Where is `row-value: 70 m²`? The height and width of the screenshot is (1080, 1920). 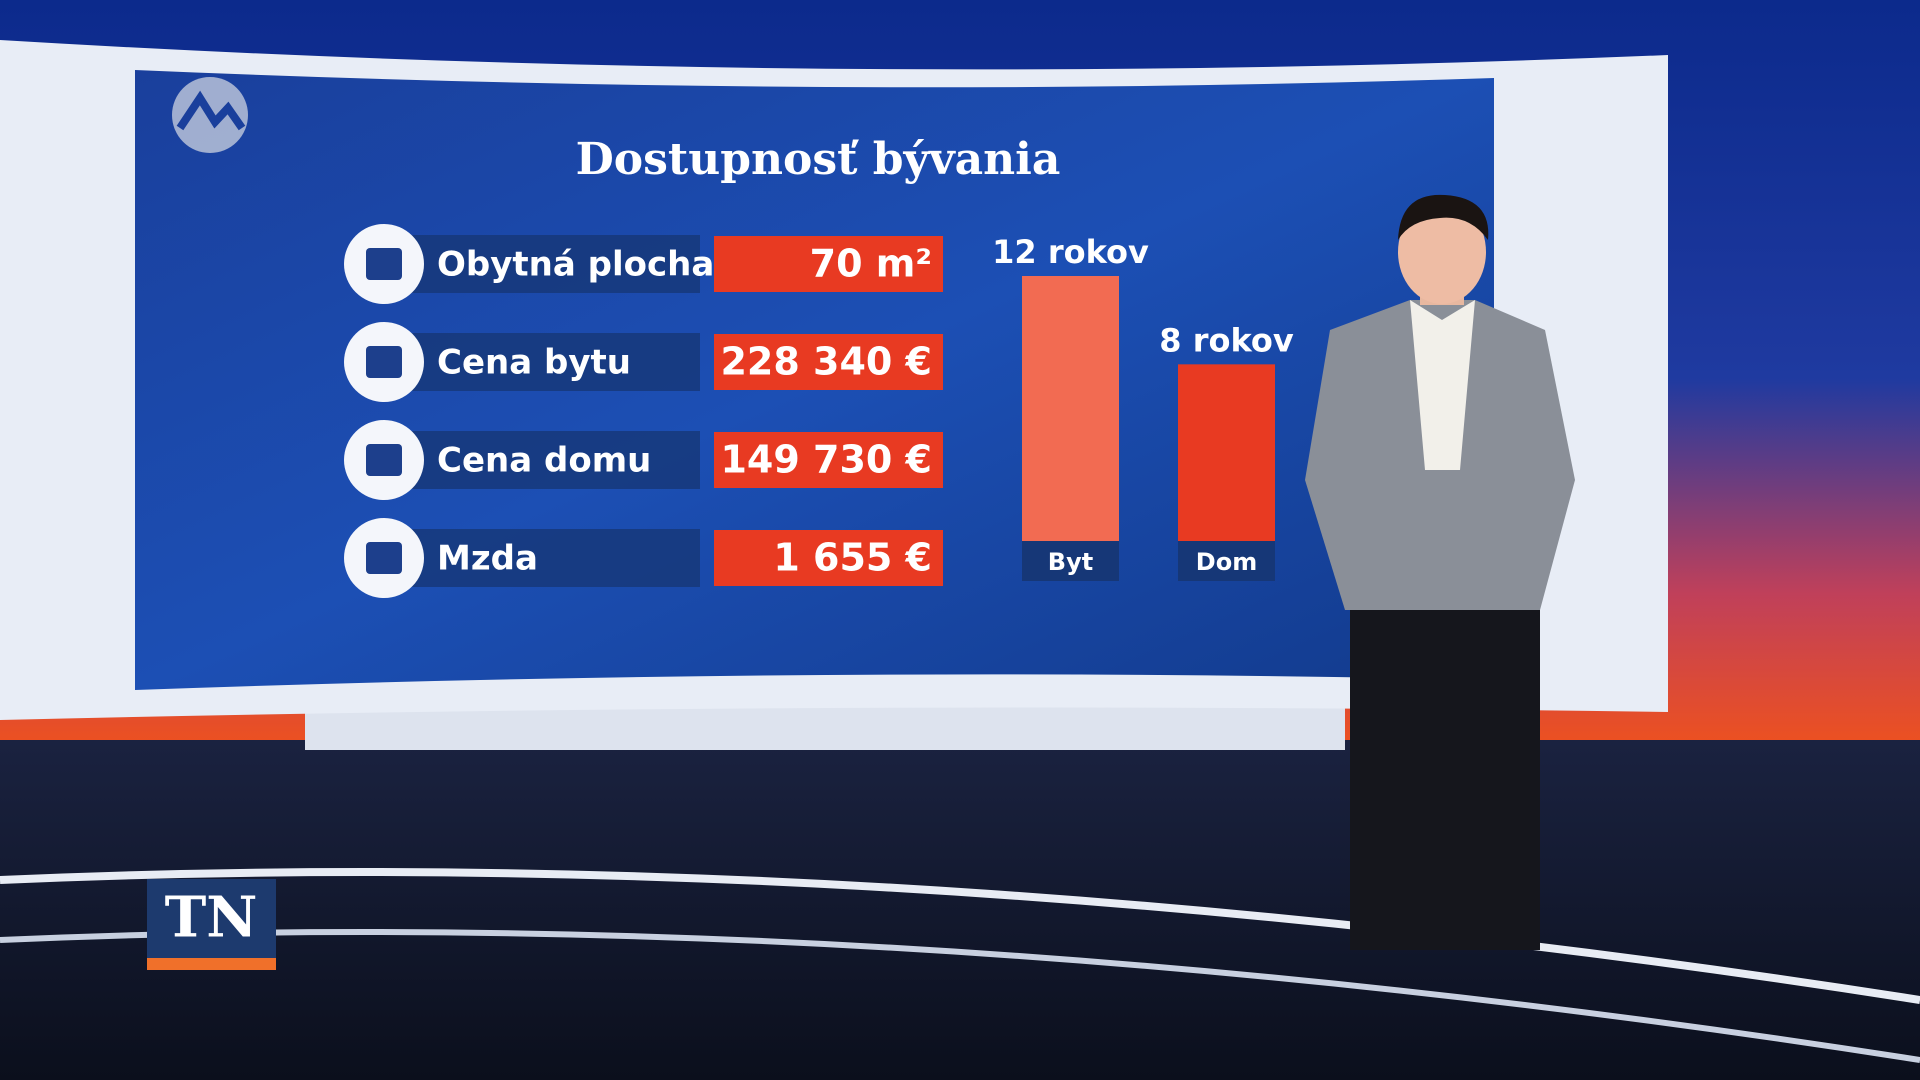 row-value: 70 m² is located at coordinates (871, 264).